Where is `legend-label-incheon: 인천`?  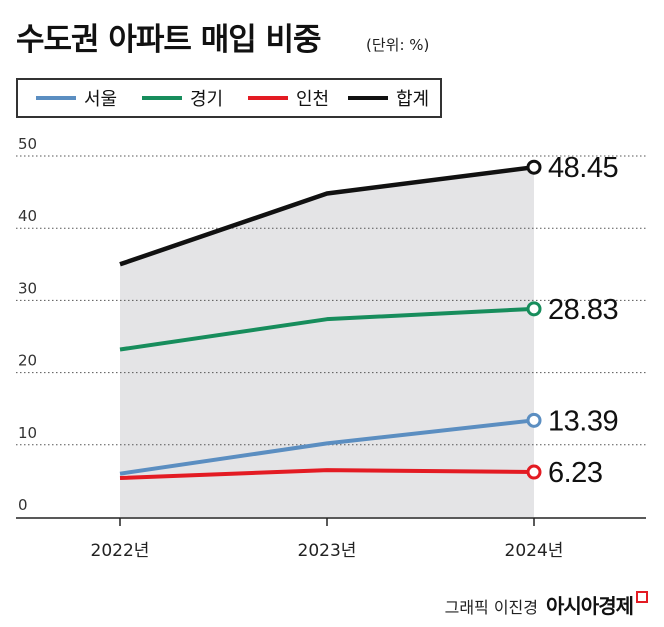
legend-label-incheon: 인천 is located at coordinates (313, 99).